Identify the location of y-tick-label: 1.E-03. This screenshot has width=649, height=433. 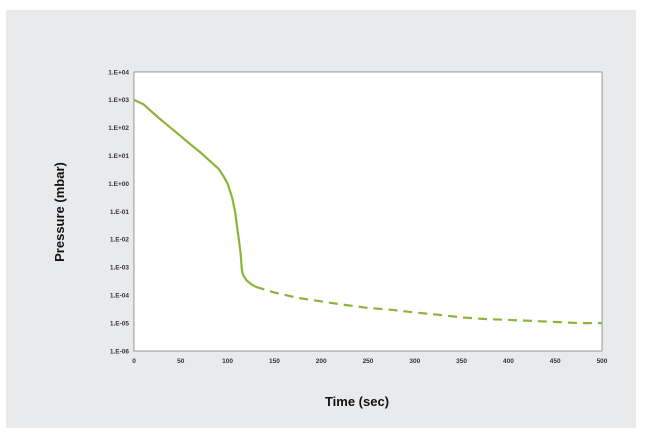
(120, 268).